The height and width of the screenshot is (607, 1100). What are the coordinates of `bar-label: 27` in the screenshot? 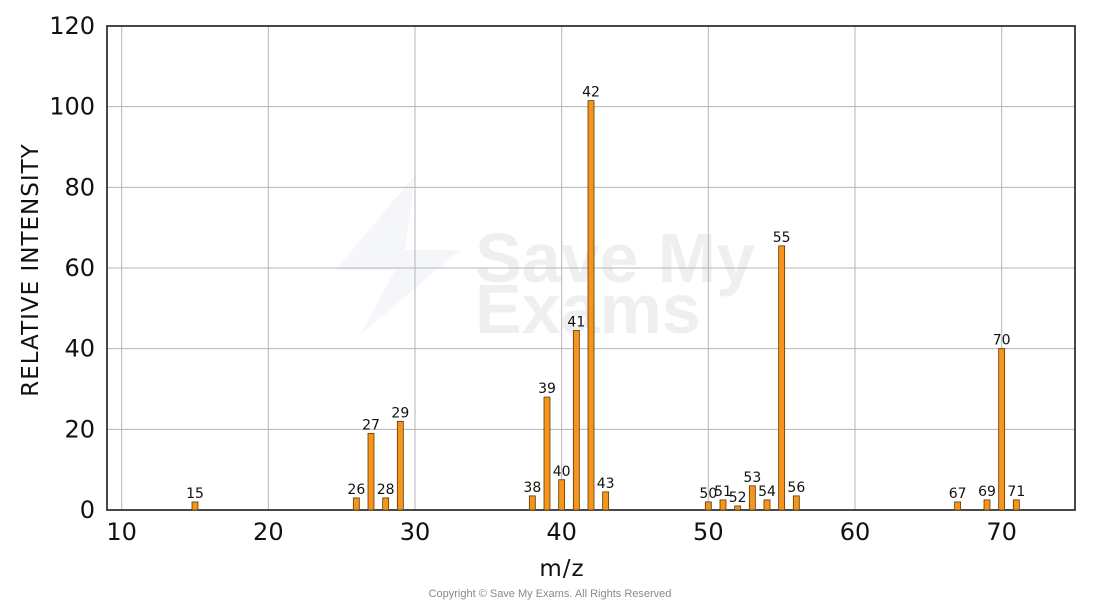 It's located at (371, 425).